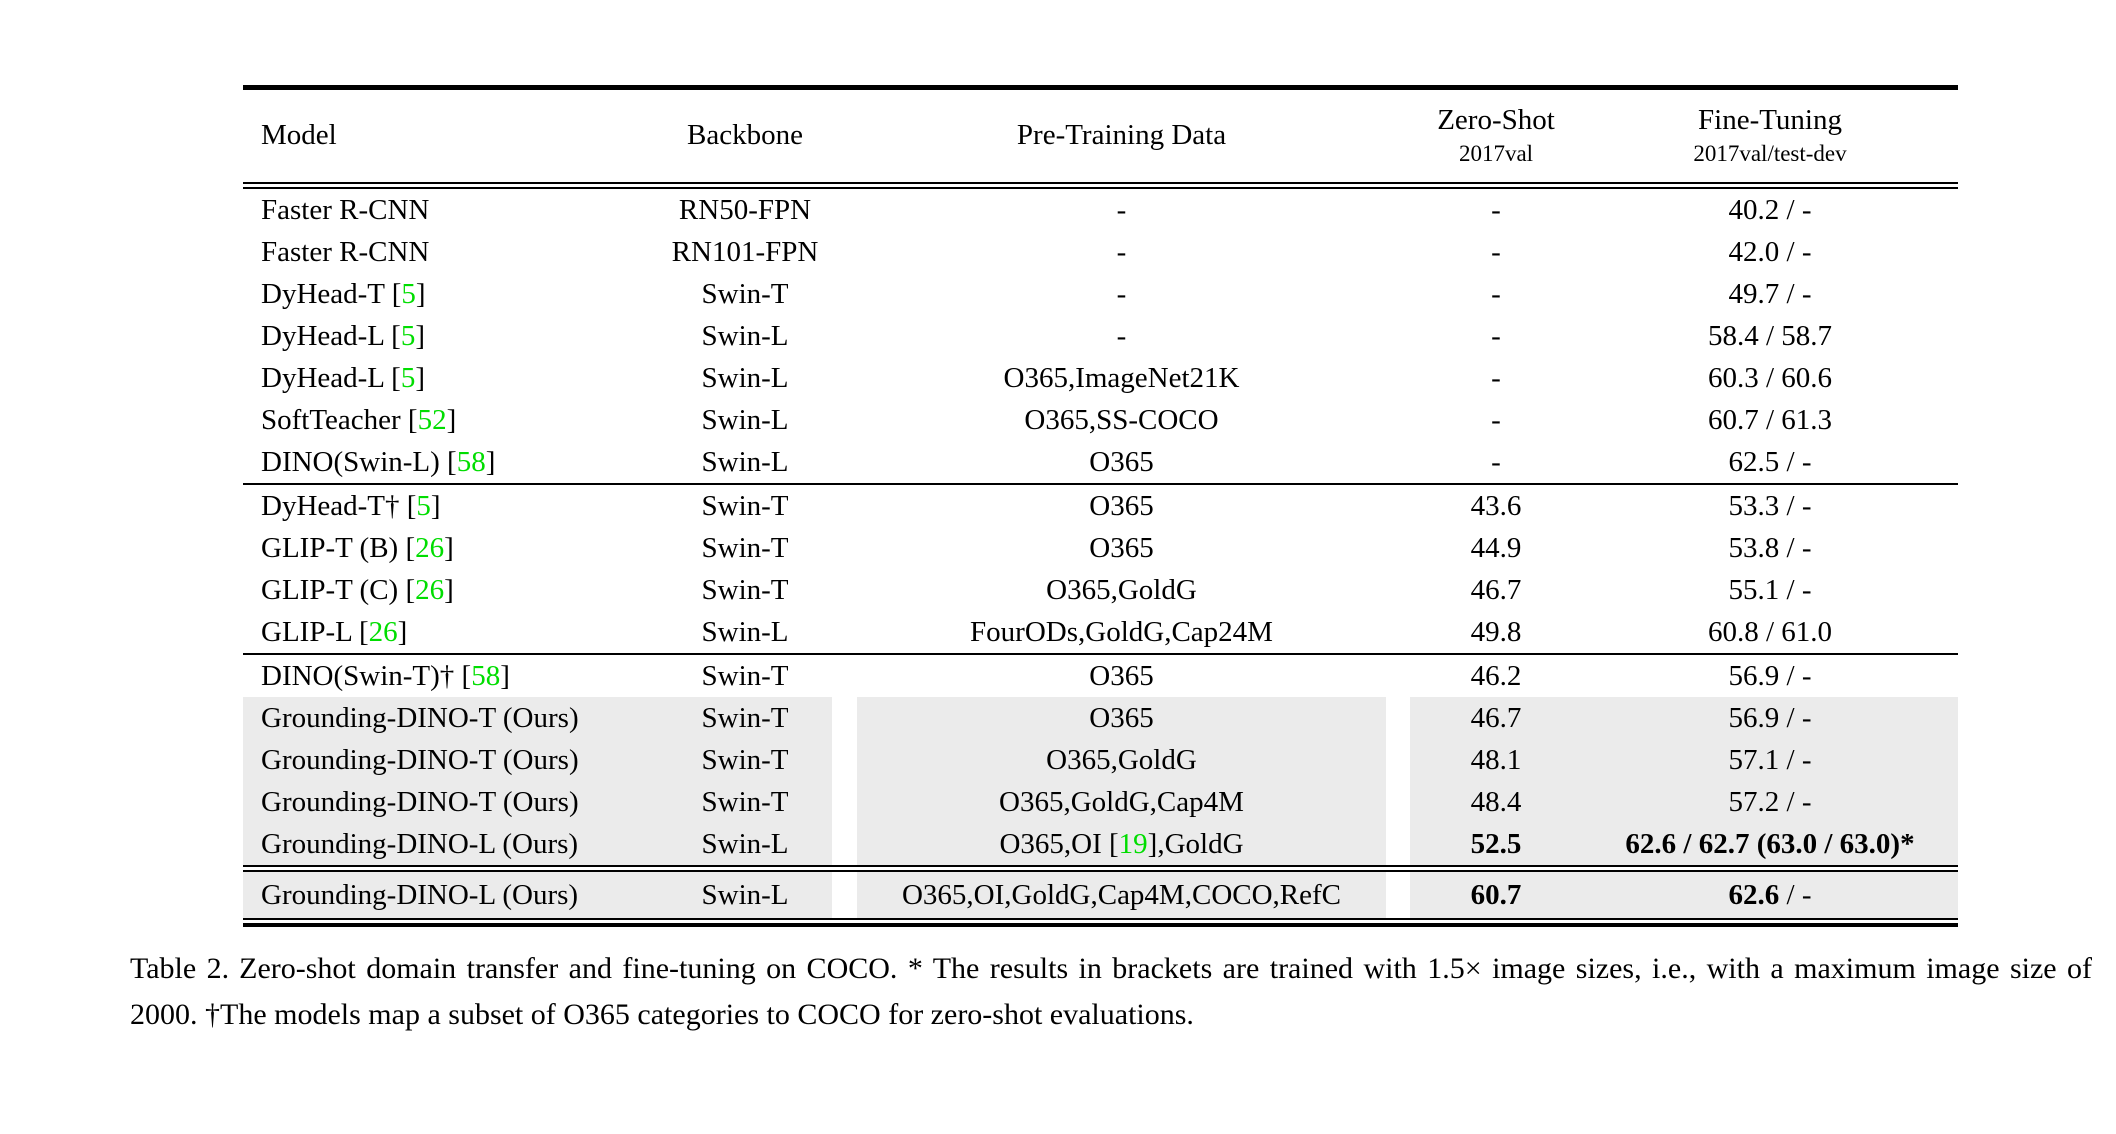  I want to click on bold-value: 62.6 / 62.7 (63.0 / 63.0)*, so click(1770, 844).